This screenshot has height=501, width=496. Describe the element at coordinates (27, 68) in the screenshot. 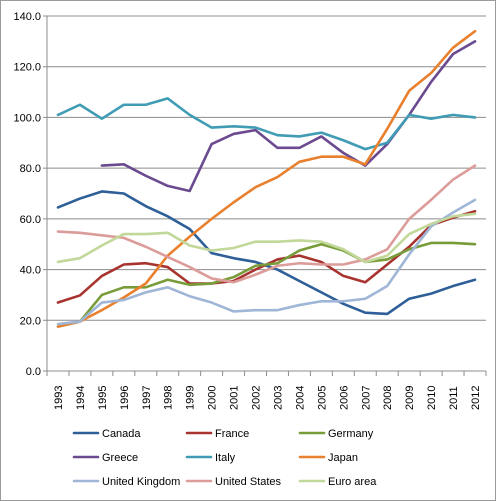

I see `y-tick-label: 120.0` at that location.